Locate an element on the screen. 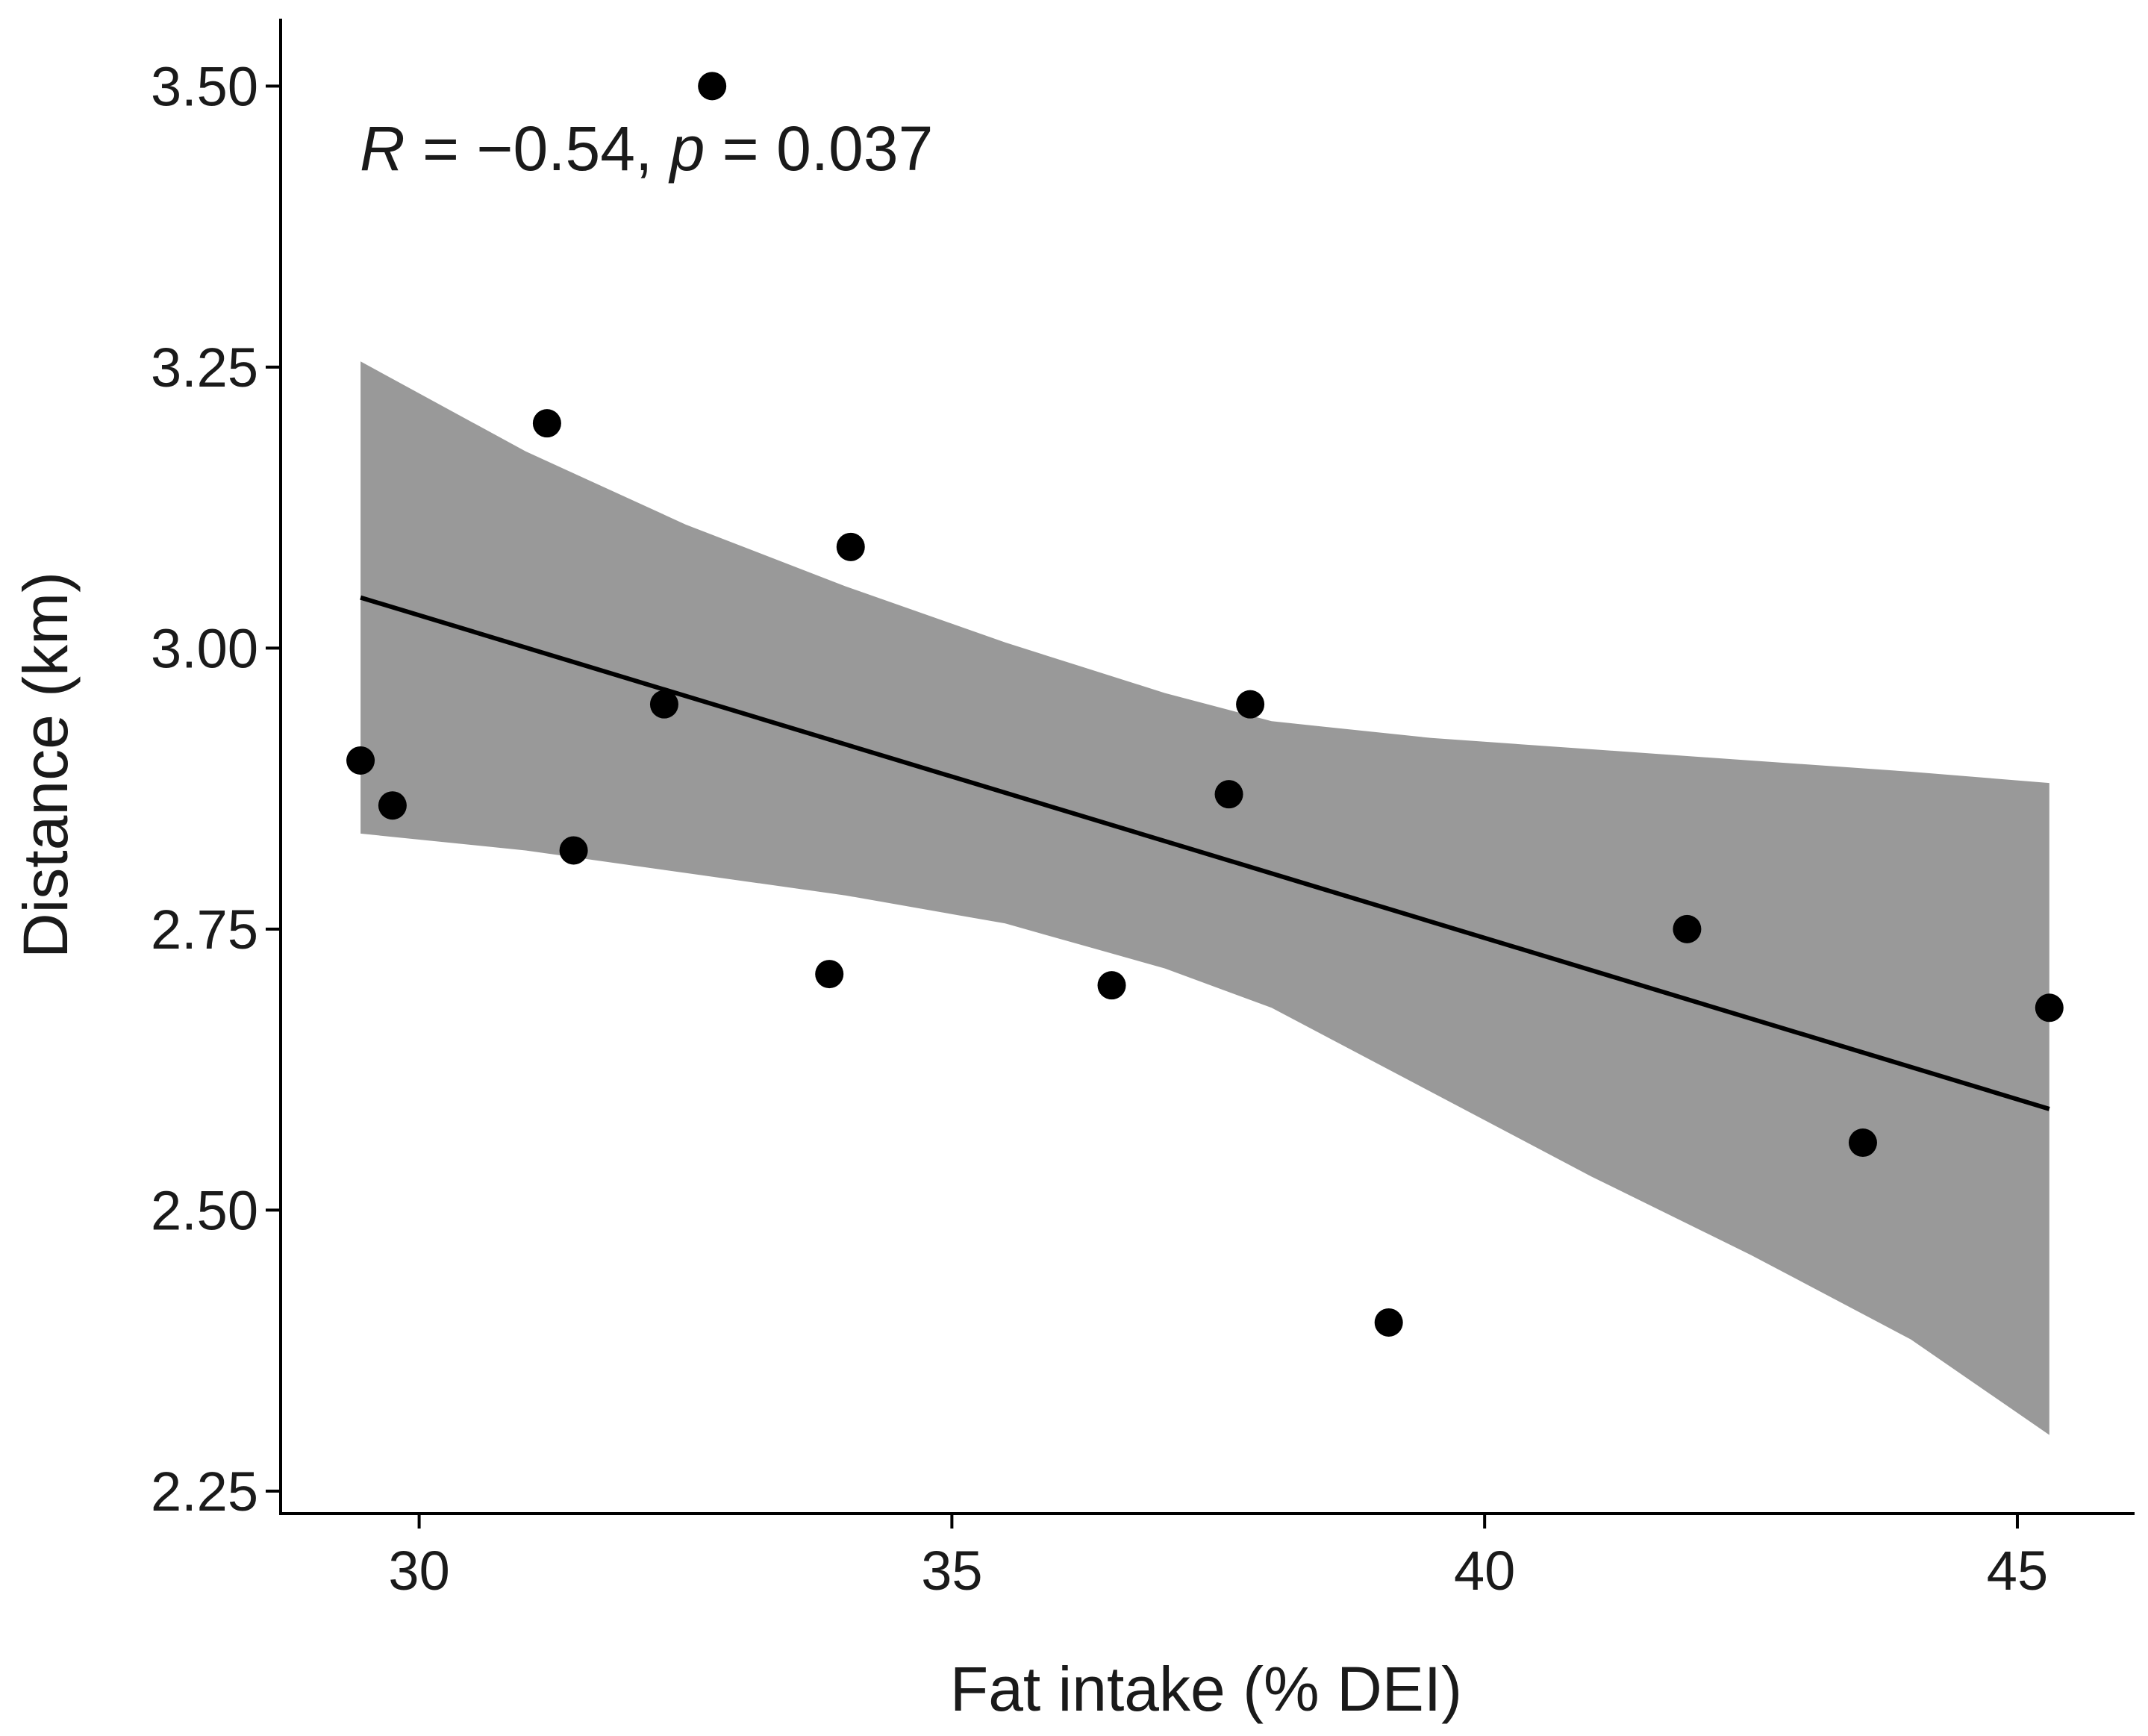  p-symbol: p is located at coordinates (686, 148).